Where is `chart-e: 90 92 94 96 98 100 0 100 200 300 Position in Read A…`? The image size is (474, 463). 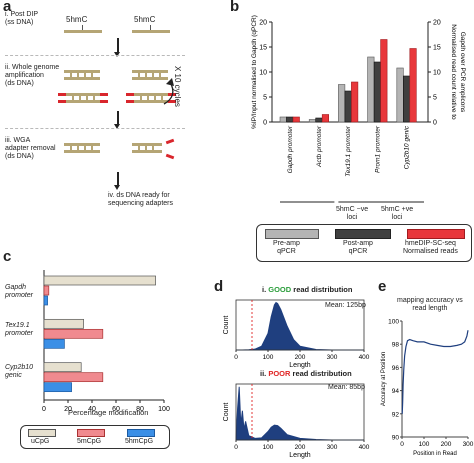
chart-e: 90 92 94 96 98 100 0 100 200 300 Position in Read A… is located at coordinates (427, 388).